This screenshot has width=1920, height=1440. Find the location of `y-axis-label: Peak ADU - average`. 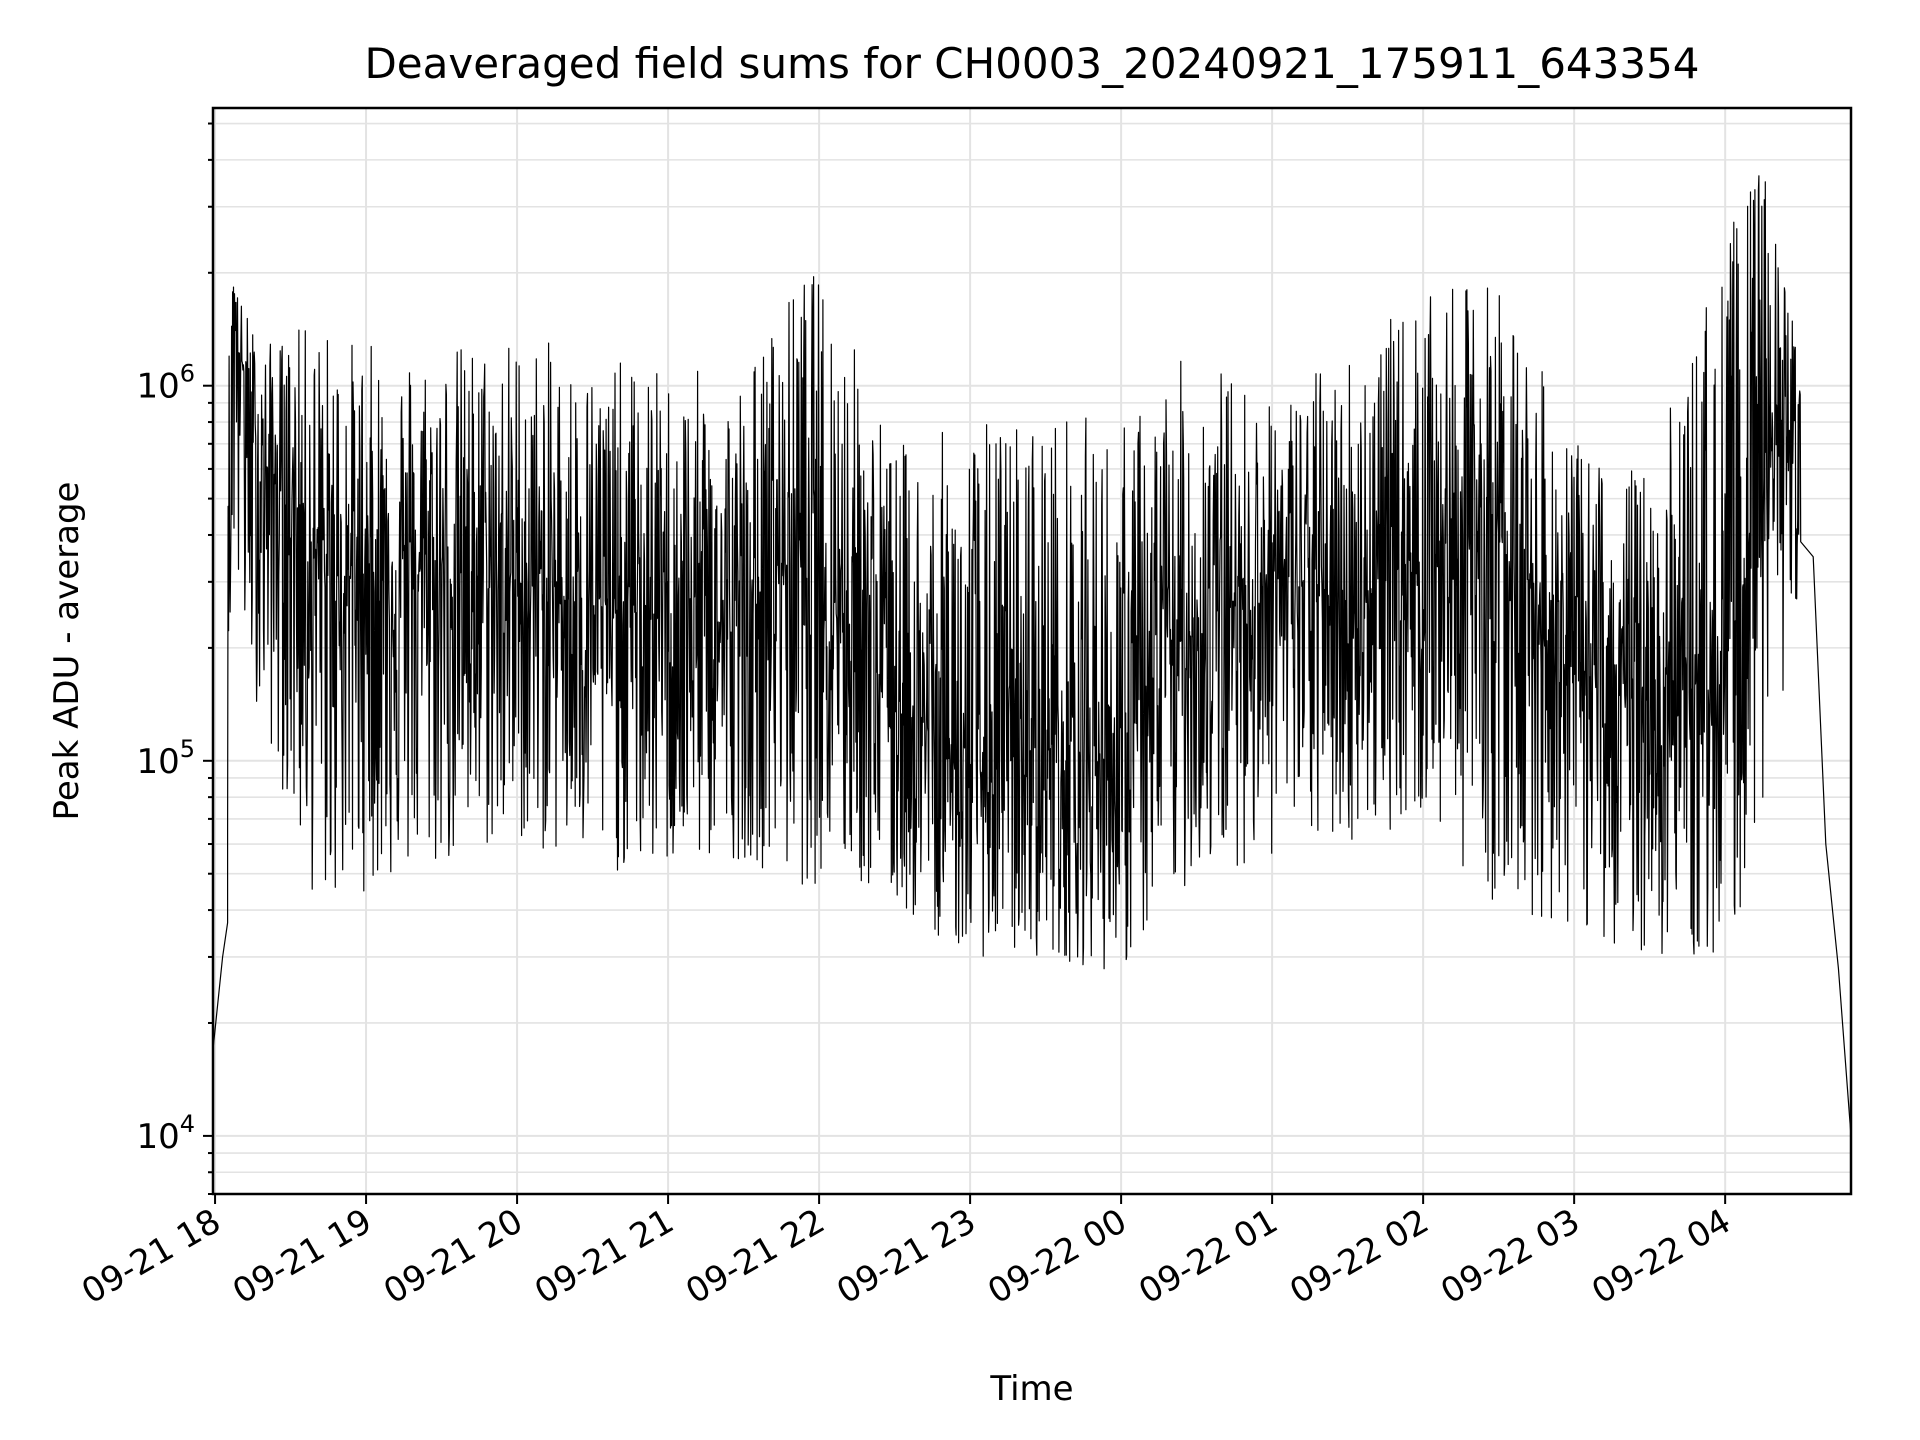

y-axis-label: Peak ADU - average is located at coordinates (67, 651).